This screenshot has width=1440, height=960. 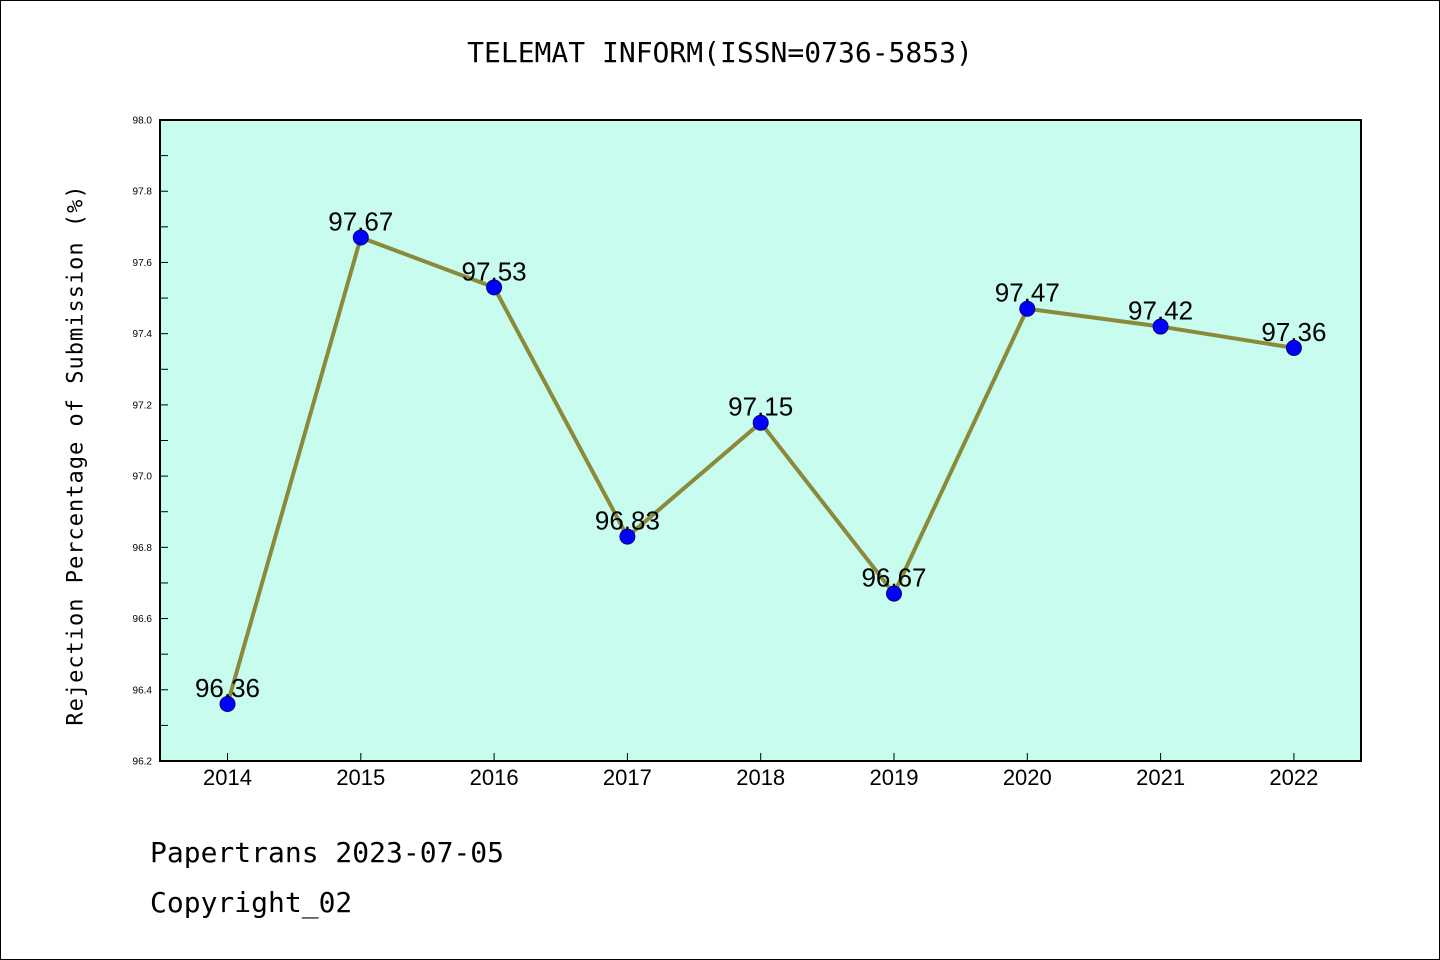 I want to click on x-tick-label: 2021, so click(x=1160, y=777).